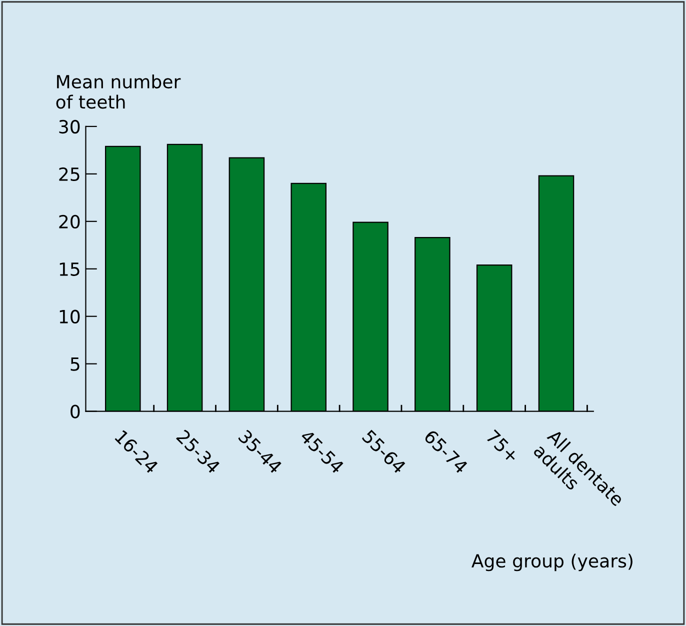  Describe the element at coordinates (552, 563) in the screenshot. I see `x-axis-title: Age group (years)` at that location.